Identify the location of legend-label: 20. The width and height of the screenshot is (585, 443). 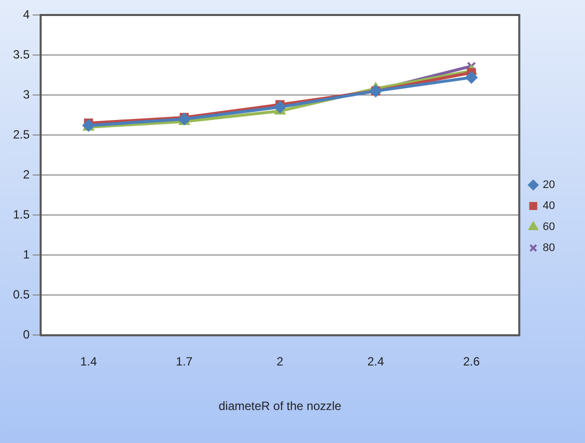
(549, 185).